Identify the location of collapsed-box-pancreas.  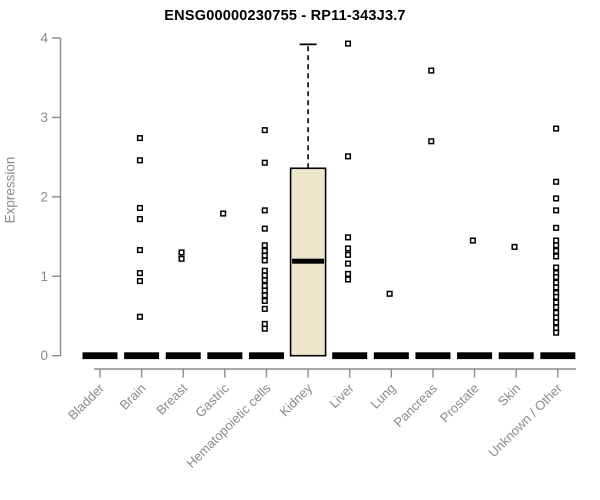
(433, 356).